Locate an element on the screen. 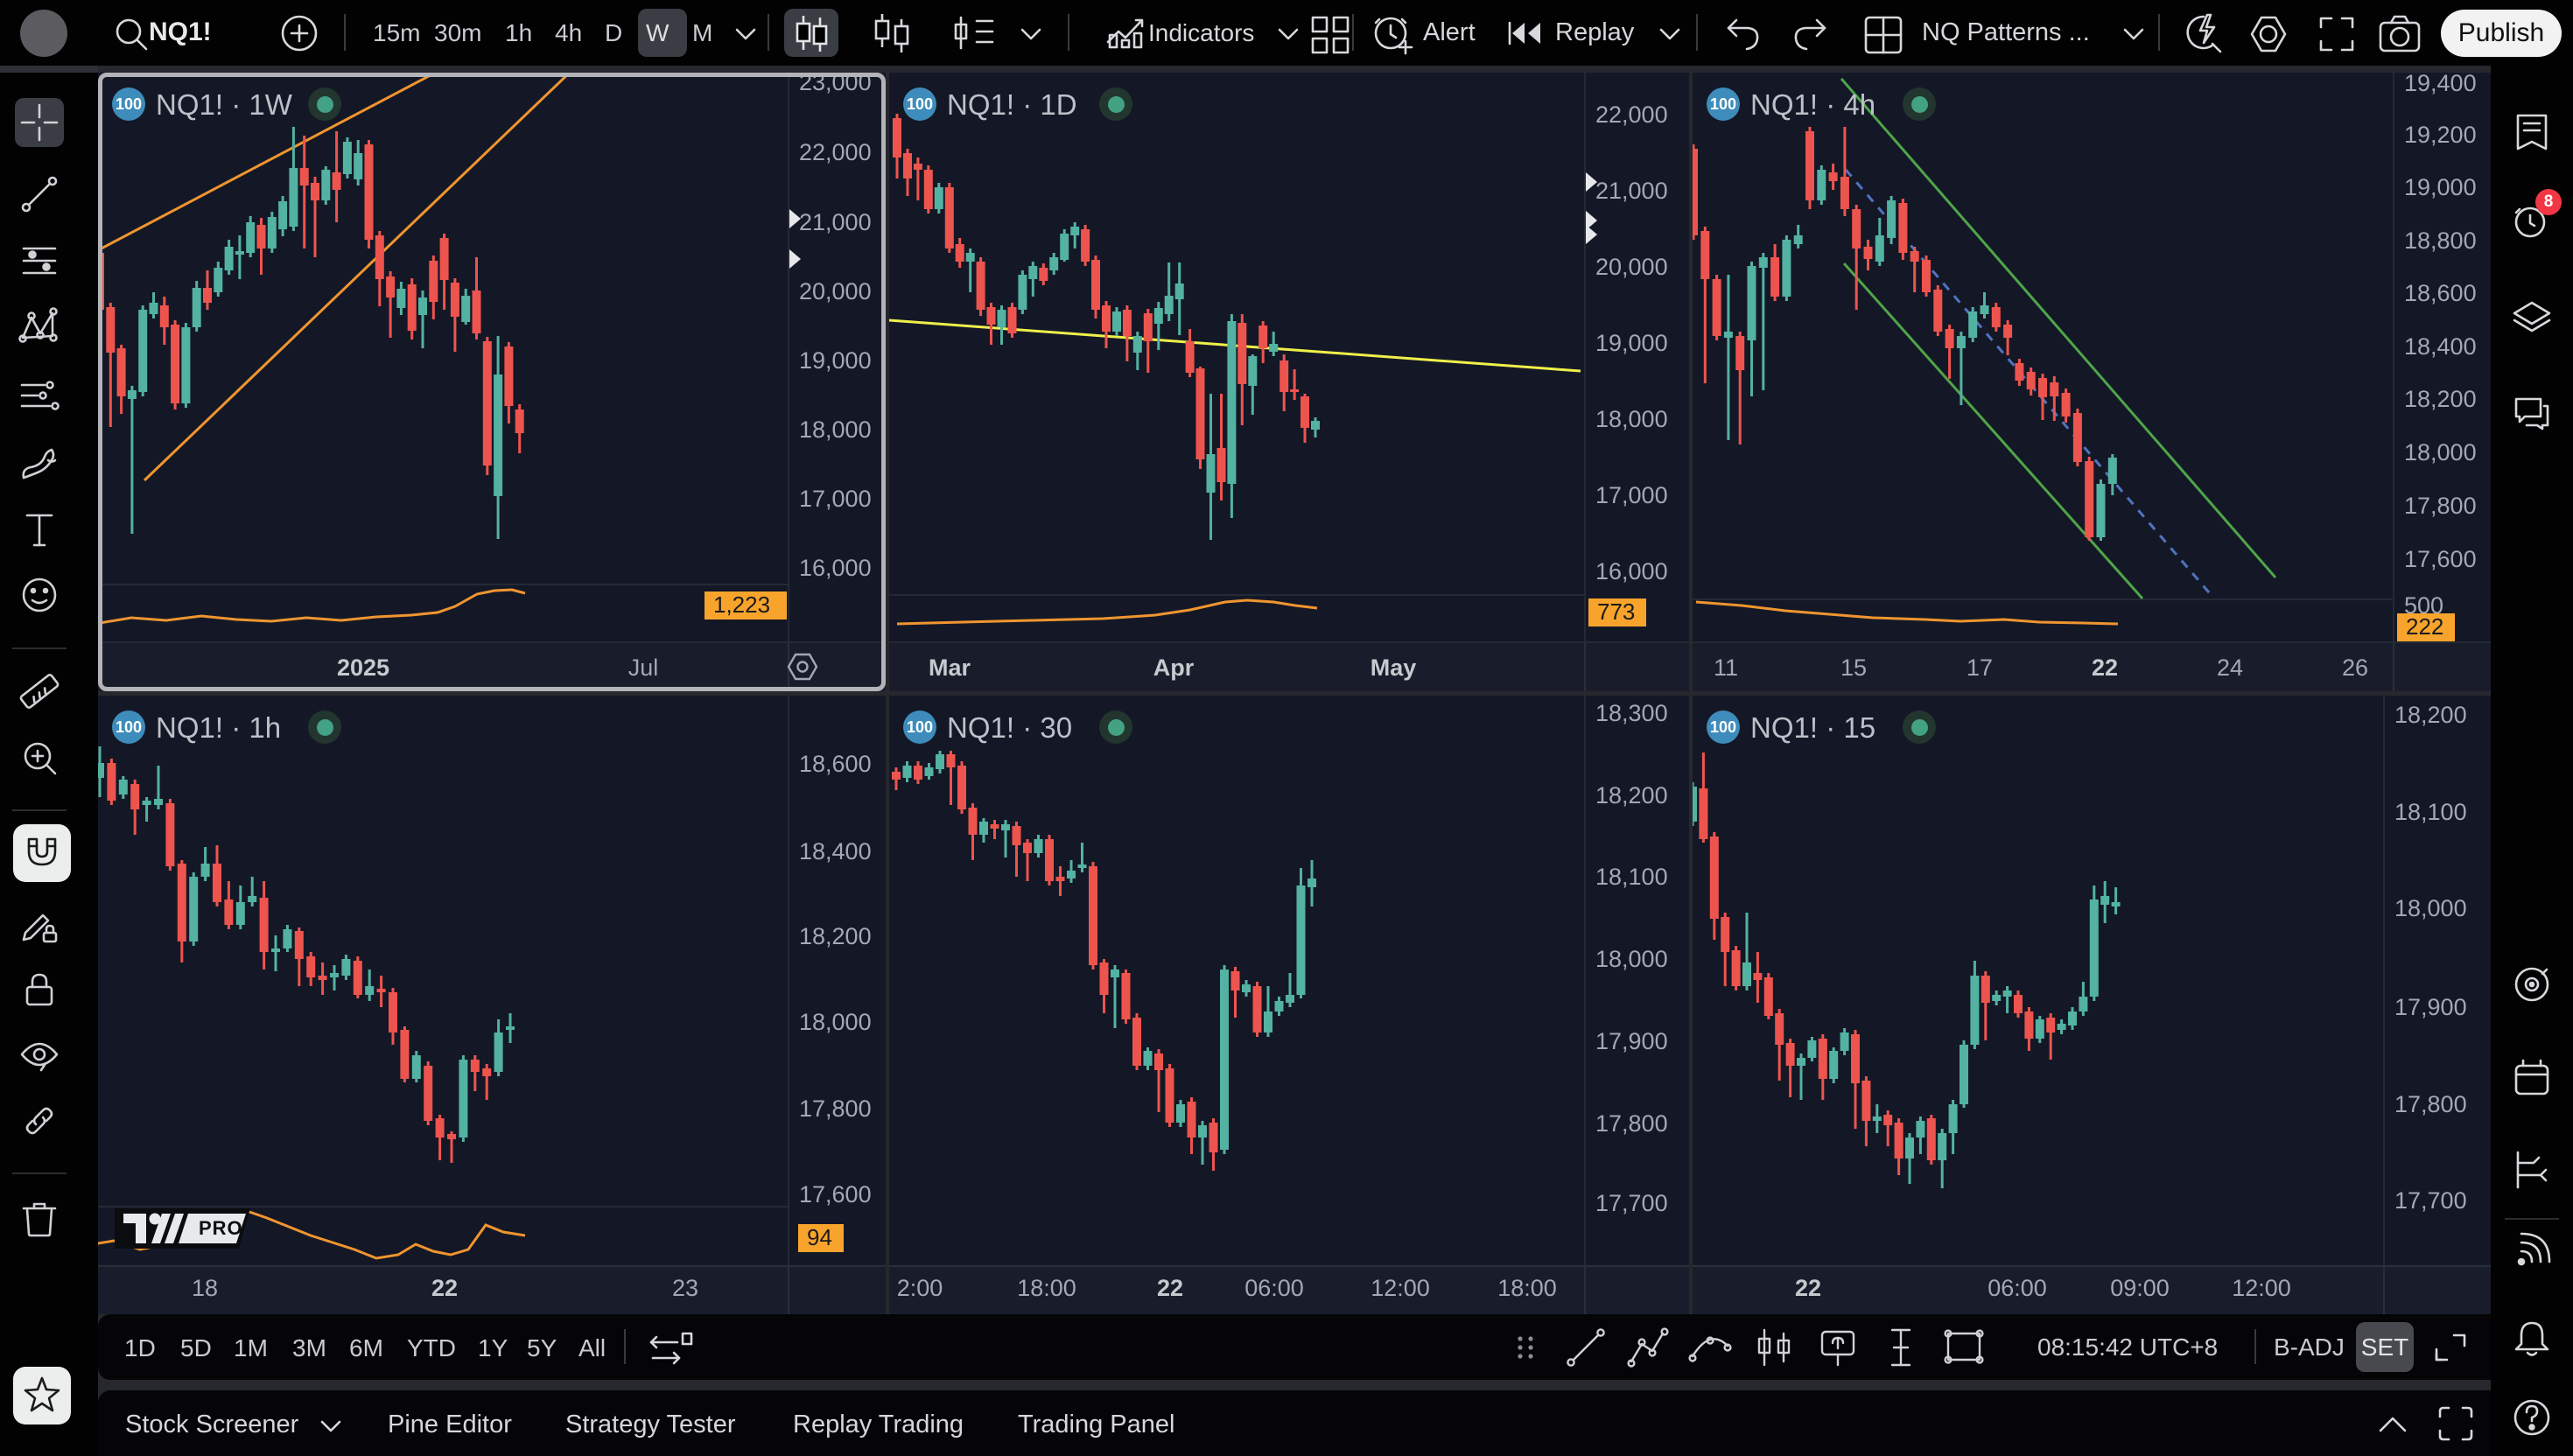 Image resolution: width=2573 pixels, height=1456 pixels. svg-text: 1,223 is located at coordinates (741, 605).